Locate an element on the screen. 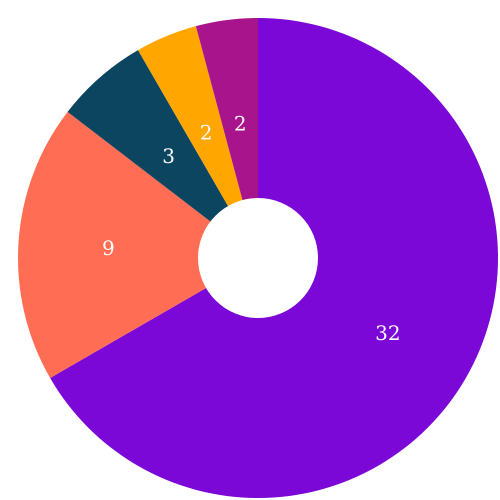  slice-value-label: 9 is located at coordinates (108, 248).